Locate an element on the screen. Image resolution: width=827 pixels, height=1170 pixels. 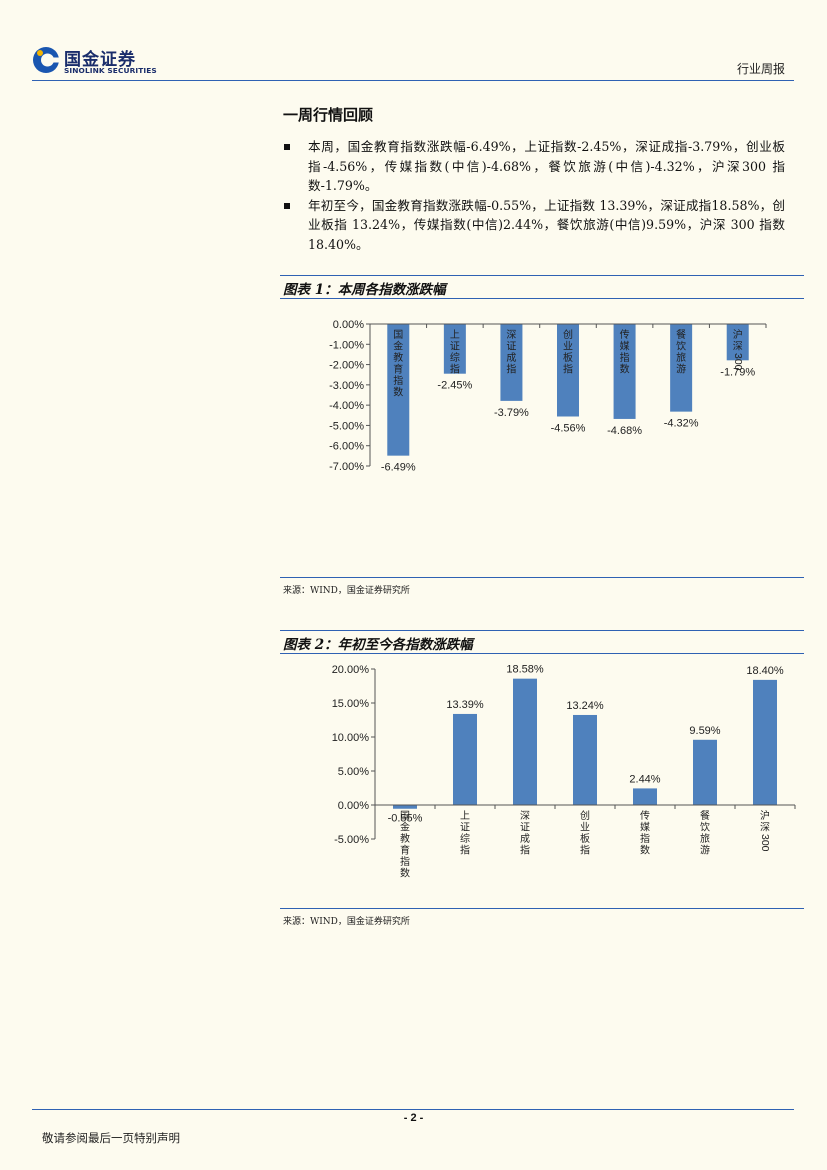
sinolink-logo-icon is located at coordinates (46, 60).